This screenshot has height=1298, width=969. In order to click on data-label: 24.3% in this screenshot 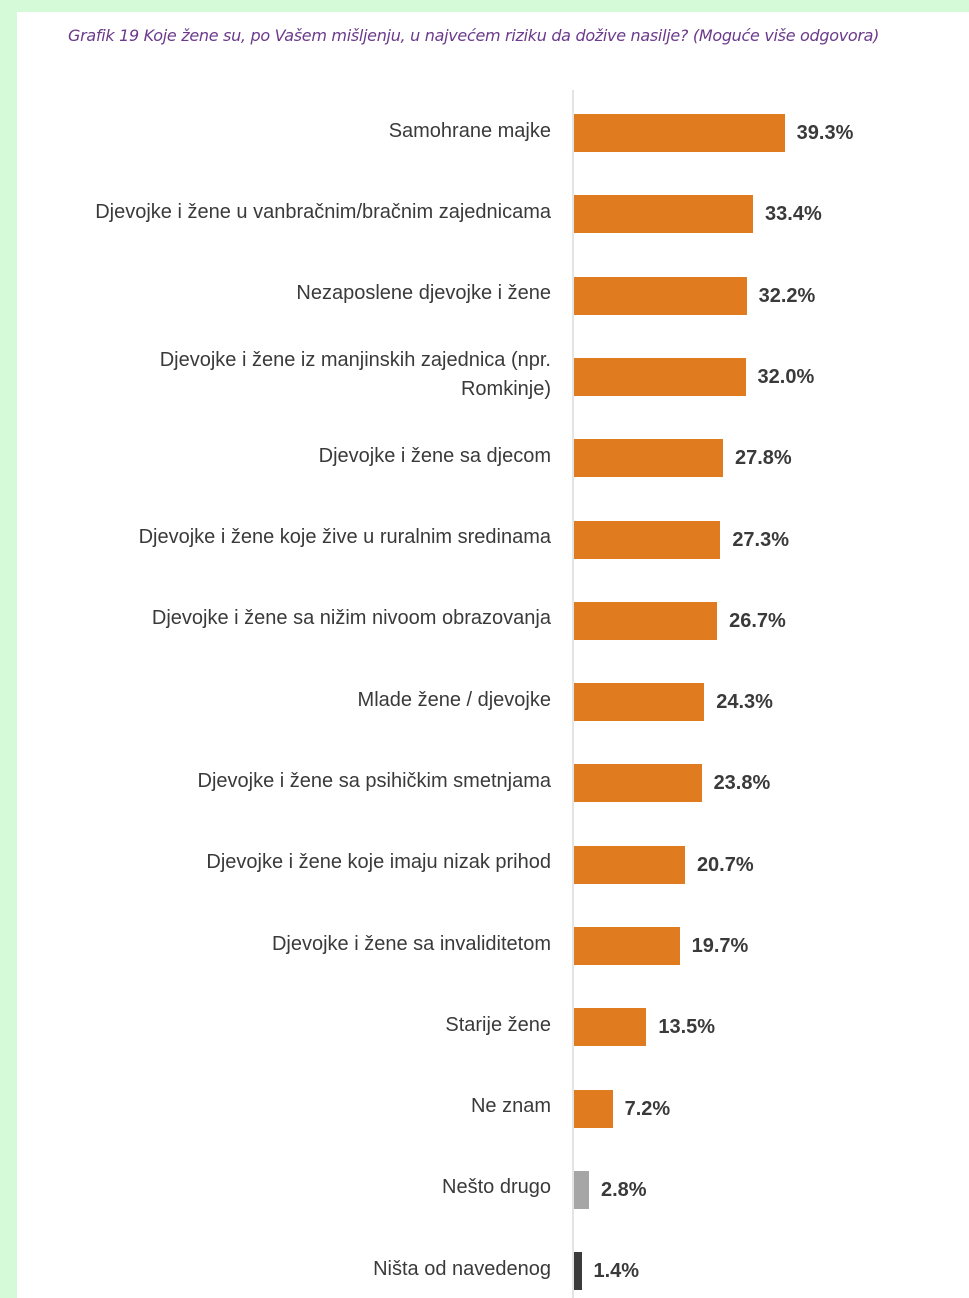, I will do `click(744, 702)`.